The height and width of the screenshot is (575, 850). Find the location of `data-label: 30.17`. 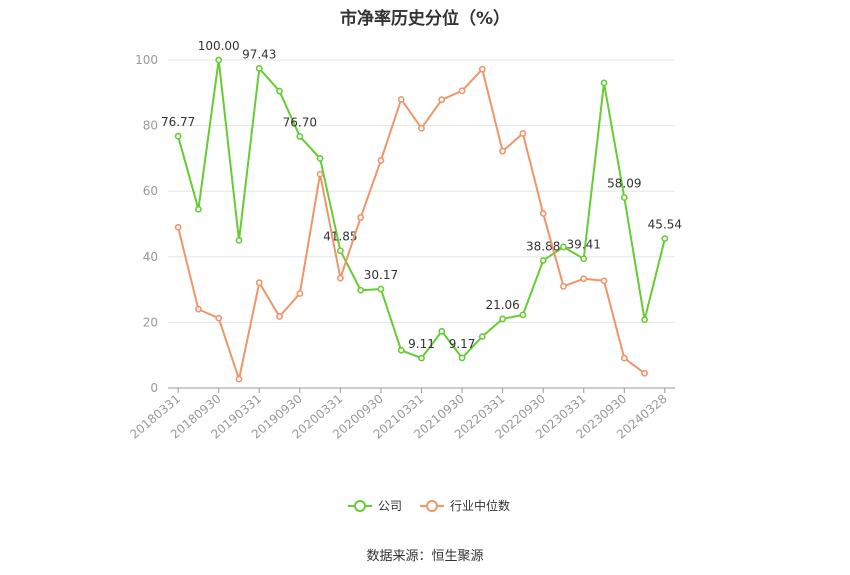

data-label: 30.17 is located at coordinates (381, 275).